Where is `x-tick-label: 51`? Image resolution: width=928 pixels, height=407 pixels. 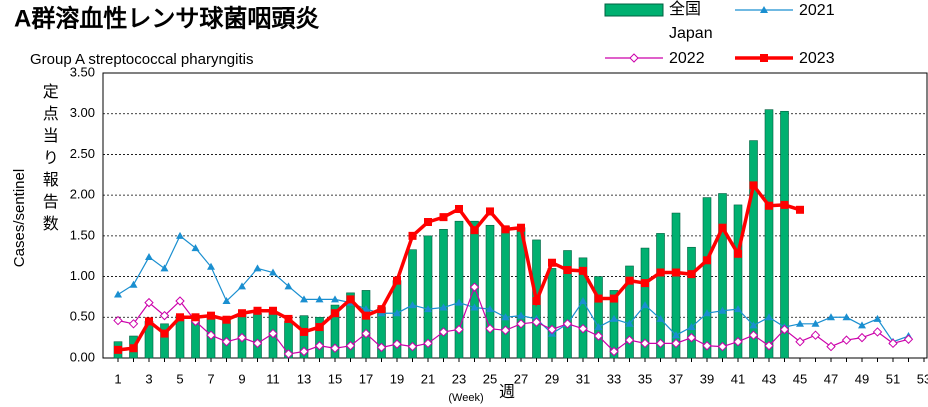 x-tick-label: 51 is located at coordinates (893, 378).